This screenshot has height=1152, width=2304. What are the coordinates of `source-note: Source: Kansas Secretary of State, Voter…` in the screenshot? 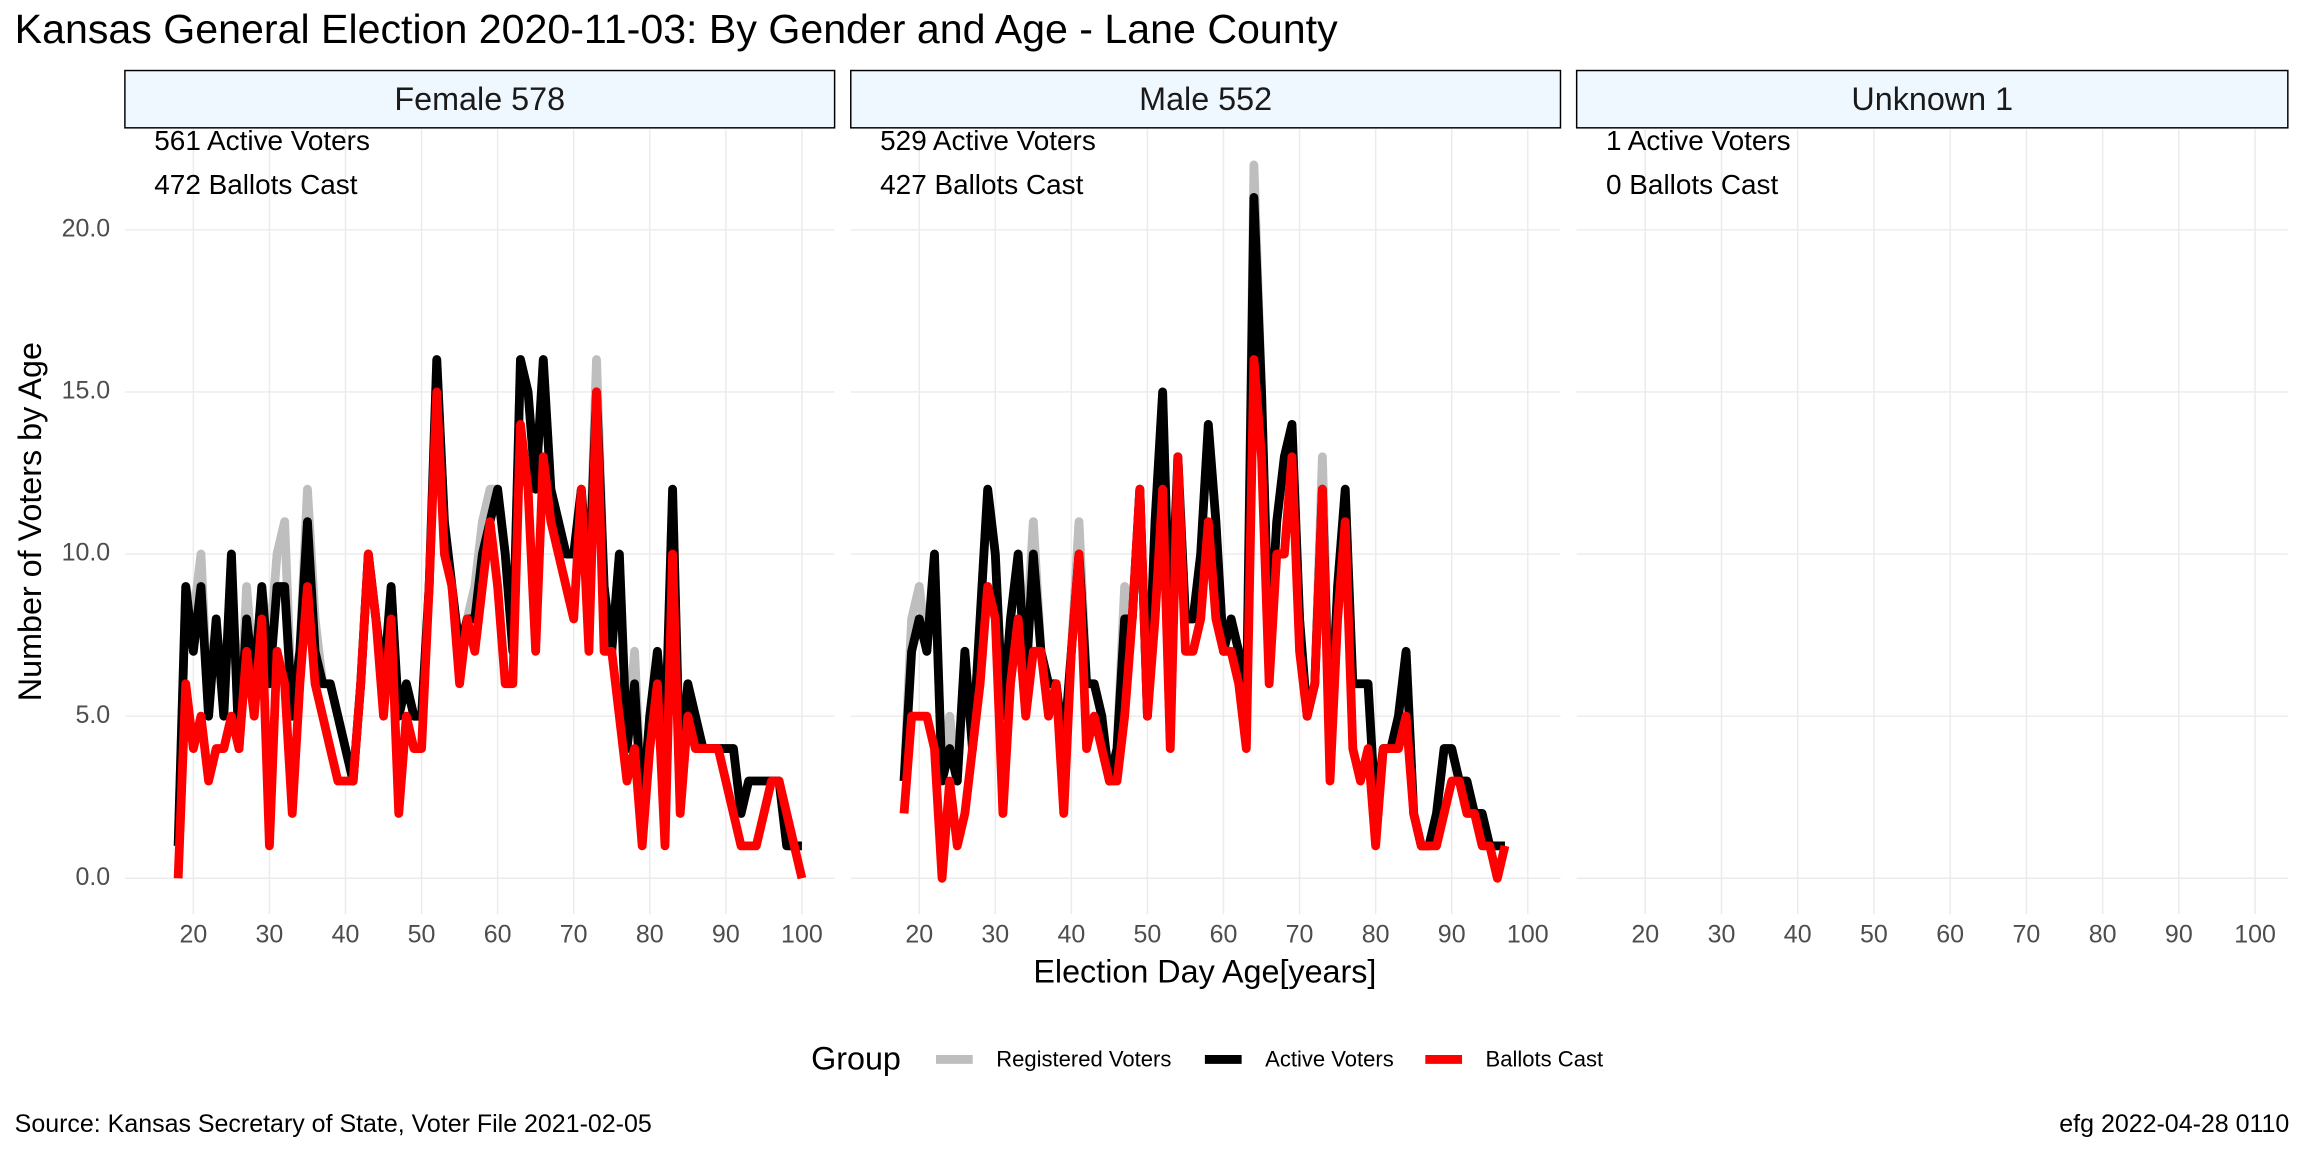 It's located at (333, 1124).